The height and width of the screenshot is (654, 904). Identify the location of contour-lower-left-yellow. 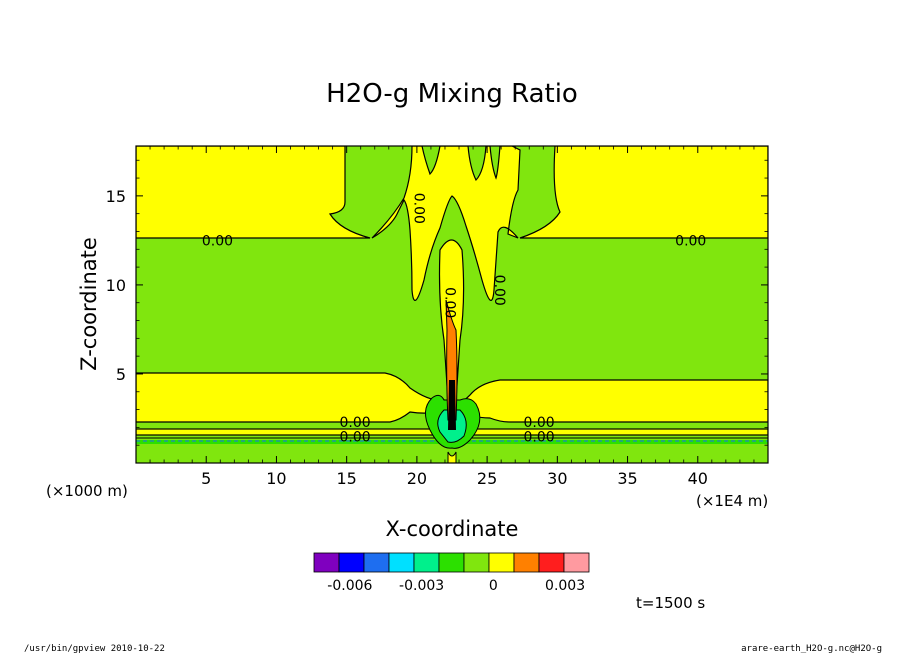
(290, 397).